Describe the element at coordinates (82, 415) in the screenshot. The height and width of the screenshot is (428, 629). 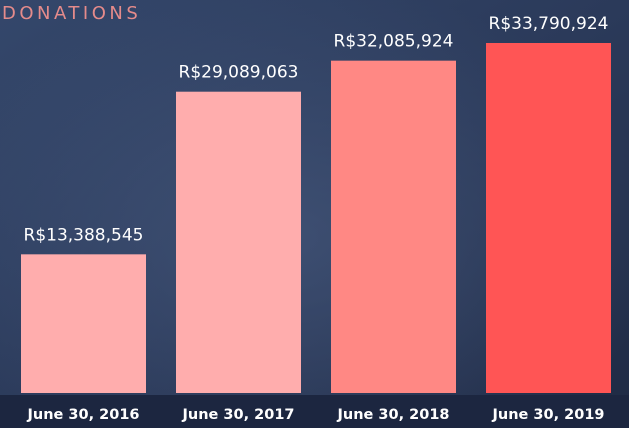
I see `x-tick-label: June 30, 2016` at that location.